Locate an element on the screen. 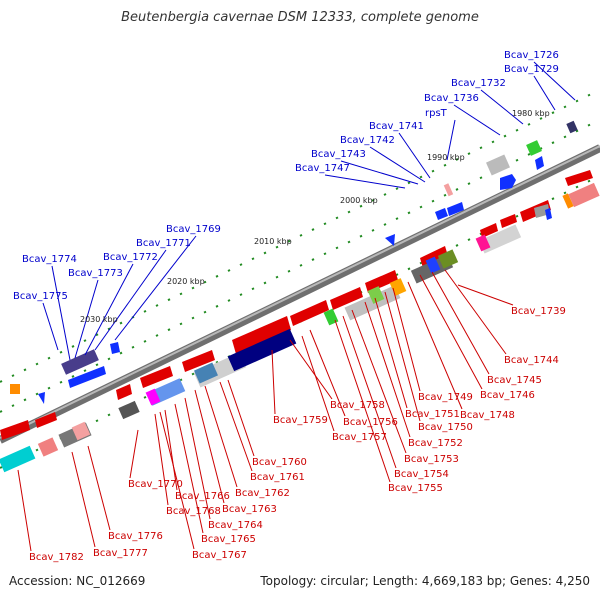 The height and width of the screenshot is (600, 600). gene-label-reverse: Bcav_1753 is located at coordinates (431, 459).